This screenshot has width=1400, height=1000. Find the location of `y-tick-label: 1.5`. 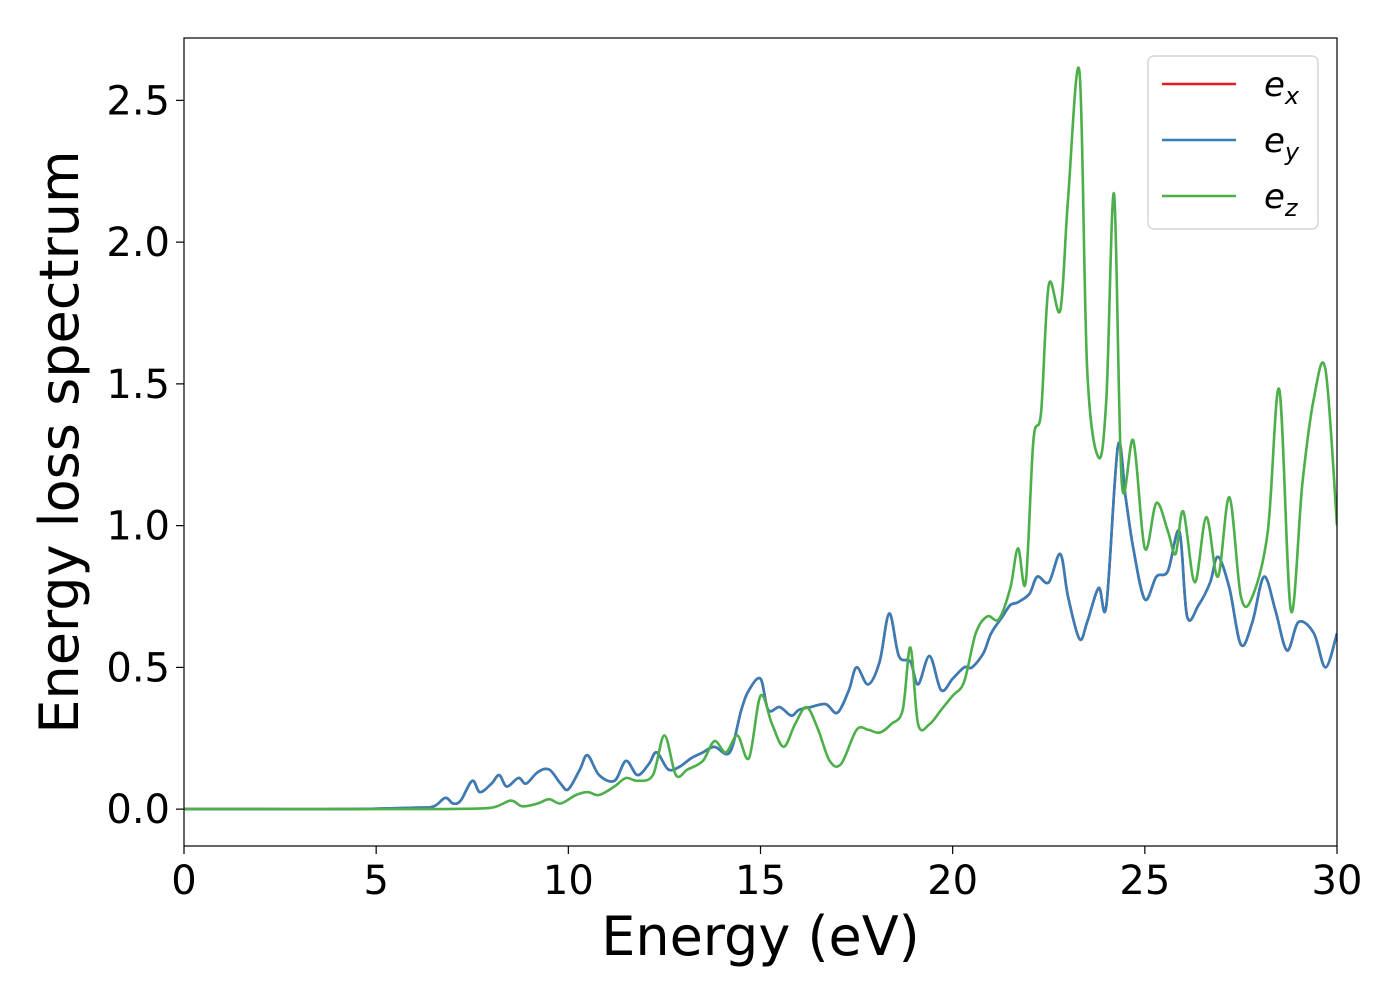

y-tick-label: 1.5 is located at coordinates (138, 385).